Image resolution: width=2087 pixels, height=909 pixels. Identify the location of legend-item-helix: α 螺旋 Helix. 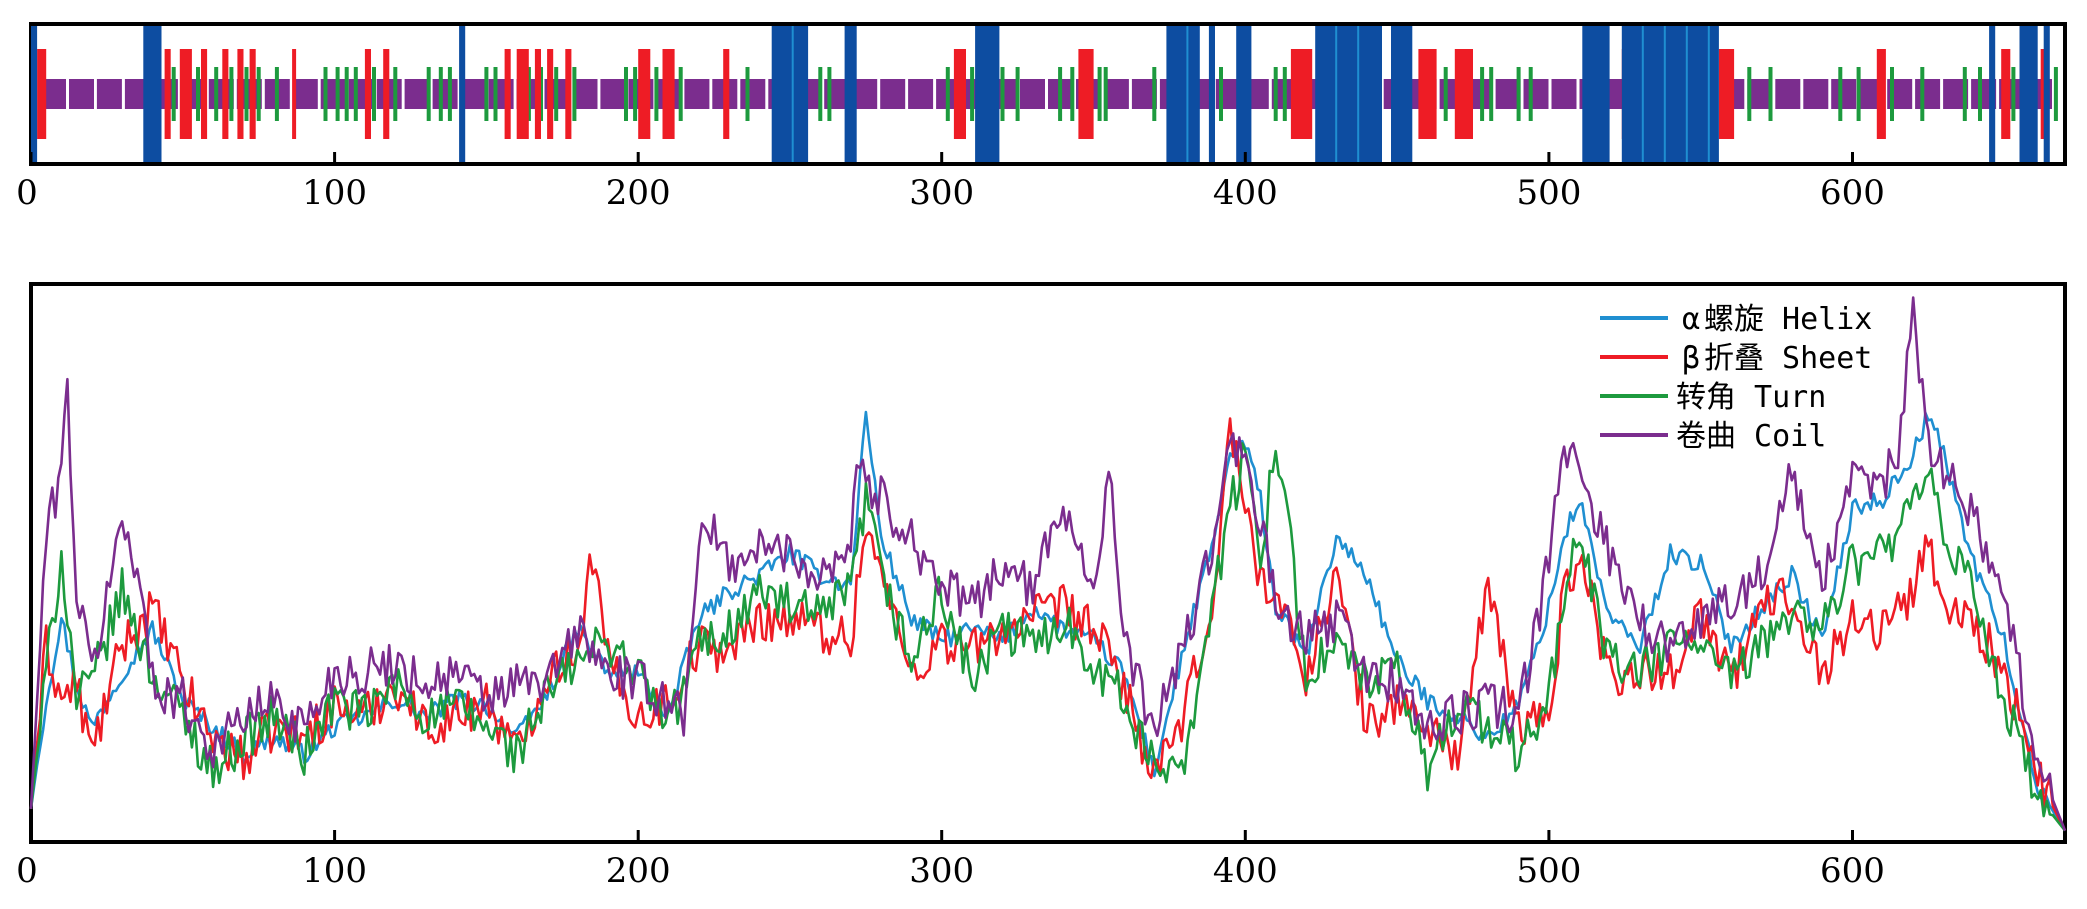
(1736, 319).